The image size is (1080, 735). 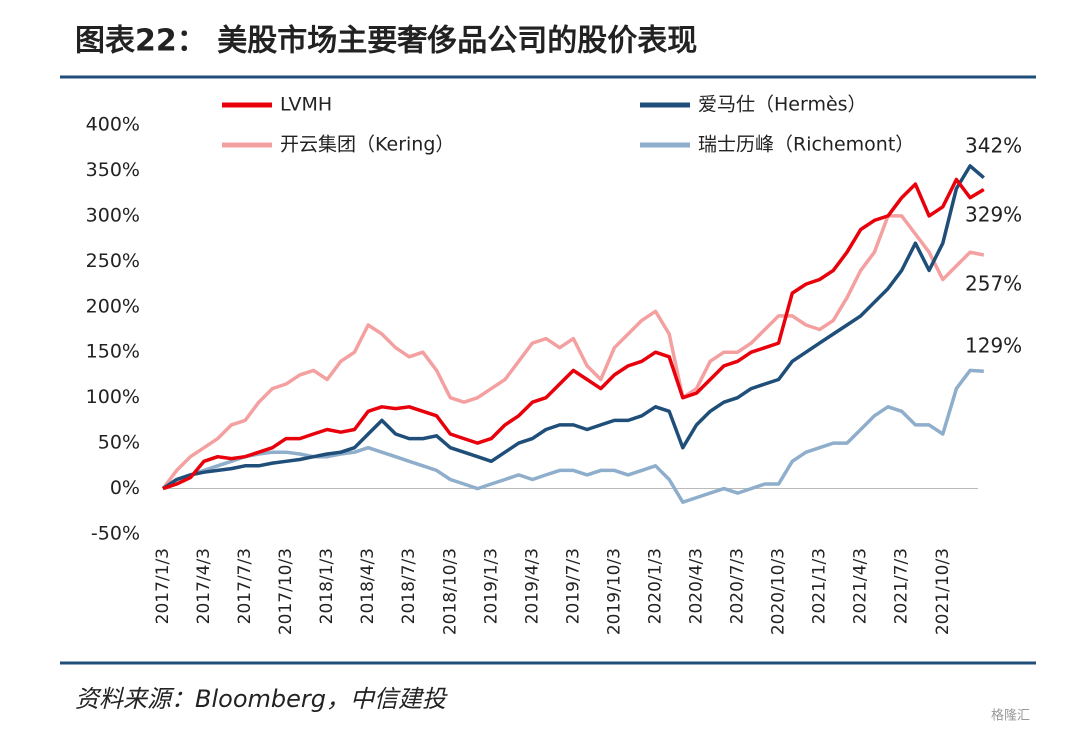 What do you see at coordinates (115, 534) in the screenshot?
I see `y-tick-label: -50%` at bounding box center [115, 534].